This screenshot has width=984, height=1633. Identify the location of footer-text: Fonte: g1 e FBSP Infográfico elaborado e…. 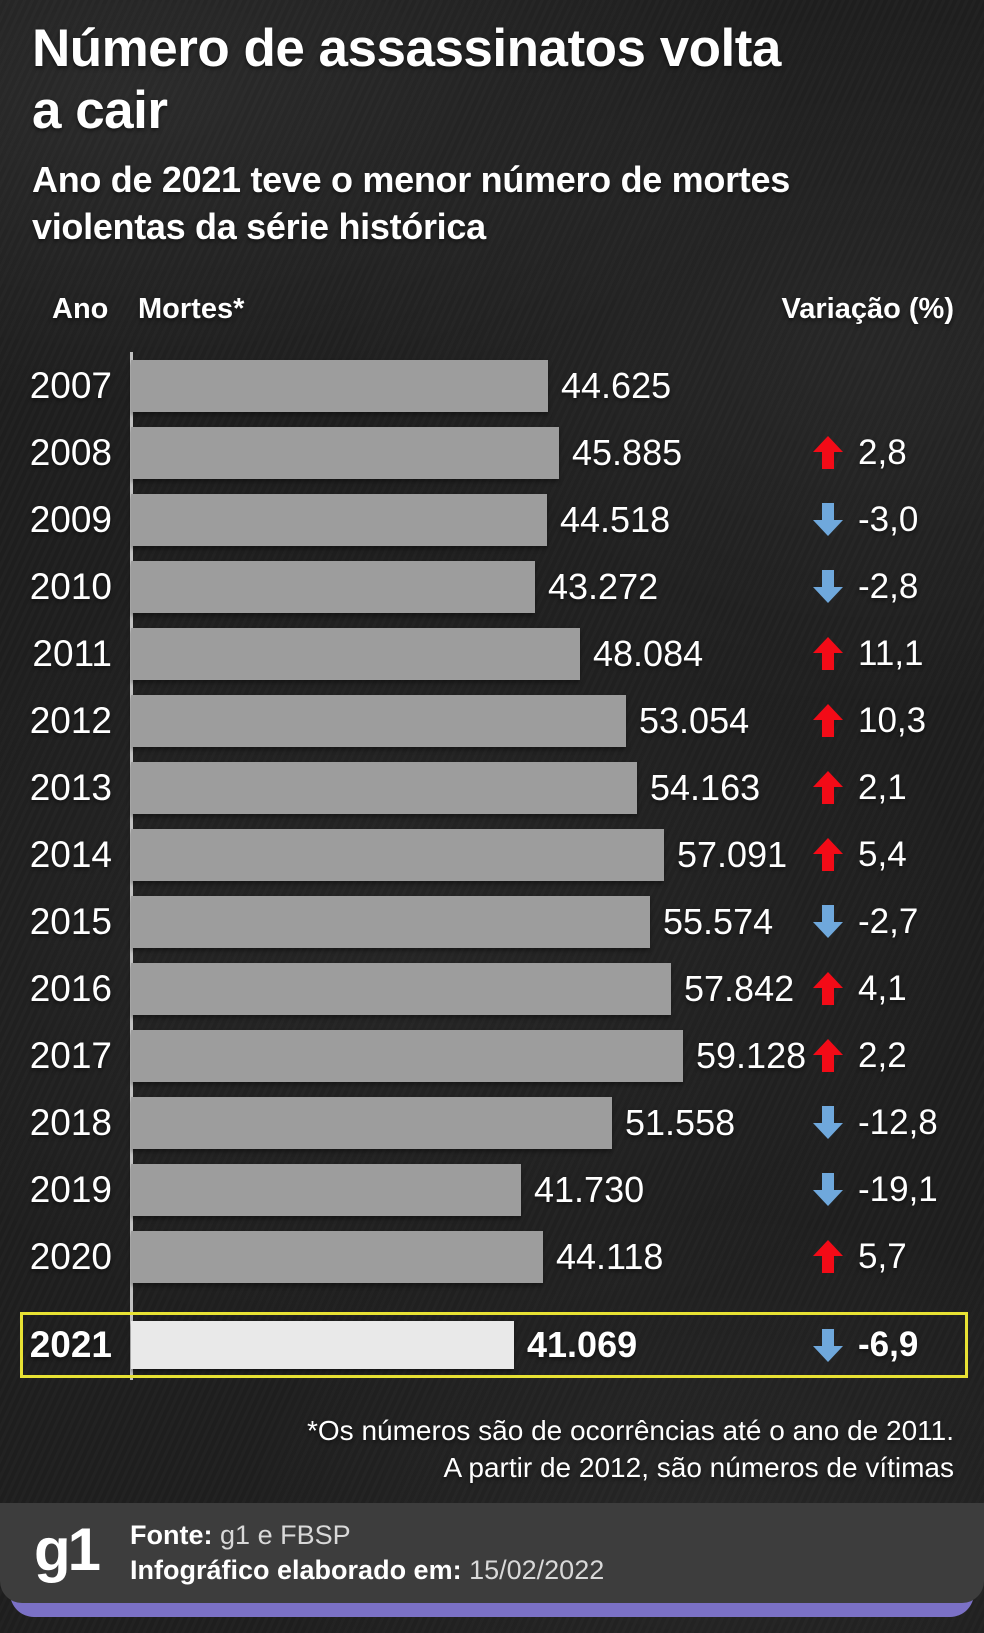
(367, 1553).